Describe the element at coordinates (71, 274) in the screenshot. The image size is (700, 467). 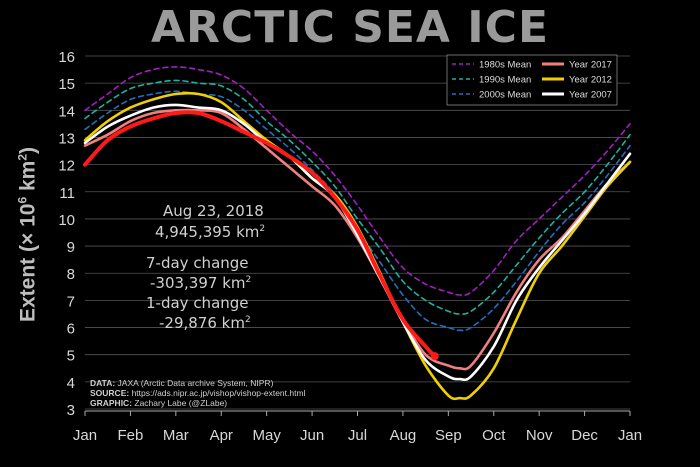
I see `y-tick-label: 8` at that location.